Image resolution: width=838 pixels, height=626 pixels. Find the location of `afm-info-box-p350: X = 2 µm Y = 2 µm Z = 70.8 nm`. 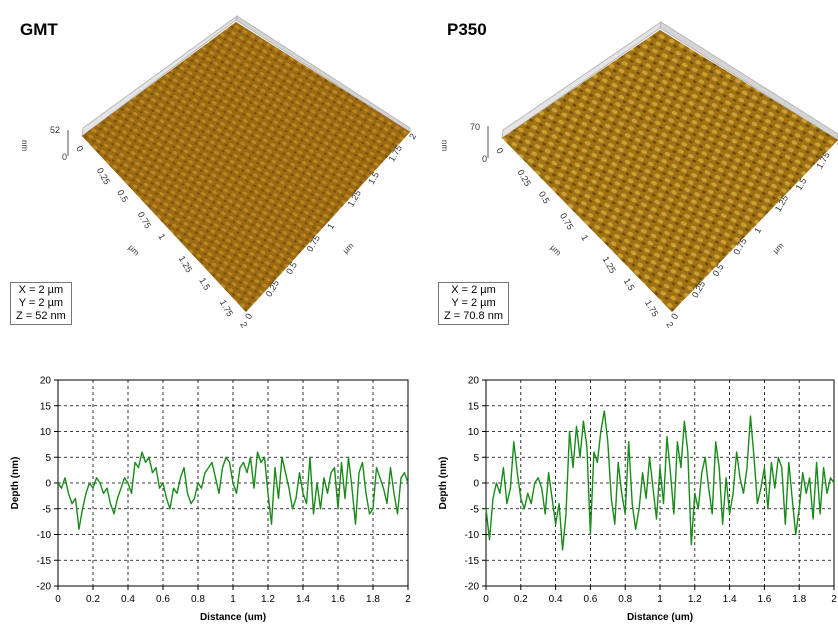

afm-info-box-p350: X = 2 µm Y = 2 µm Z = 70.8 nm is located at coordinates (474, 303).